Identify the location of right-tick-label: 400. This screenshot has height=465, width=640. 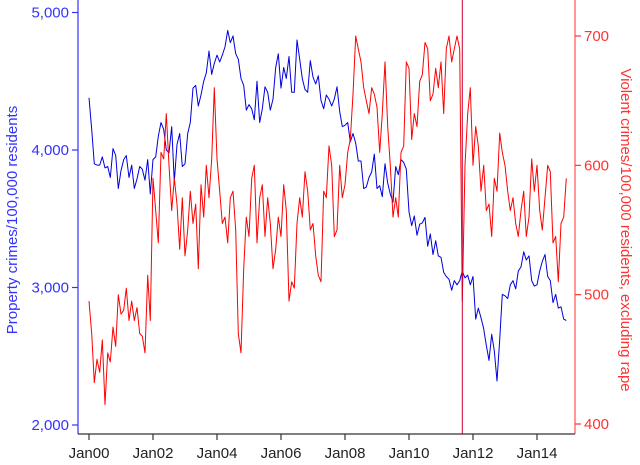
(596, 424).